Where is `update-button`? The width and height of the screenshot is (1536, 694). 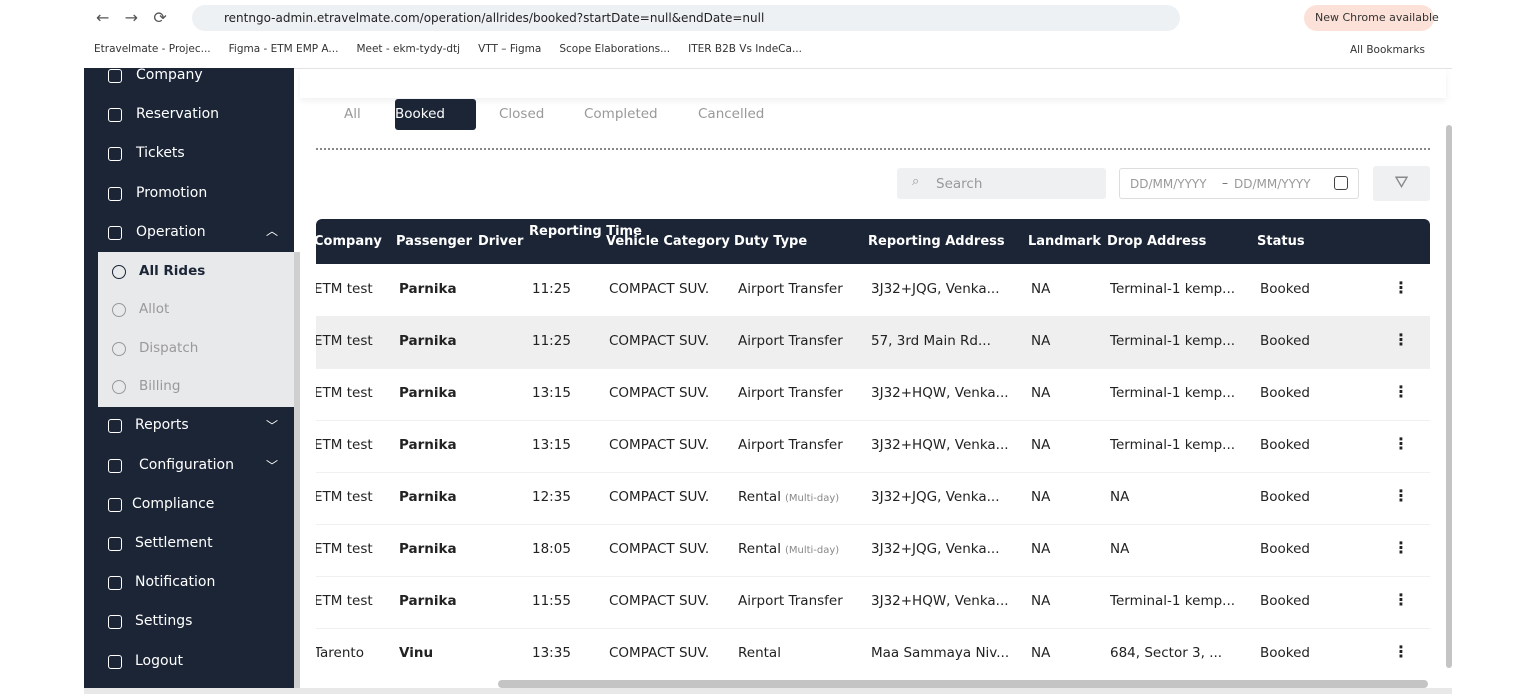 update-button is located at coordinates (1369, 18).